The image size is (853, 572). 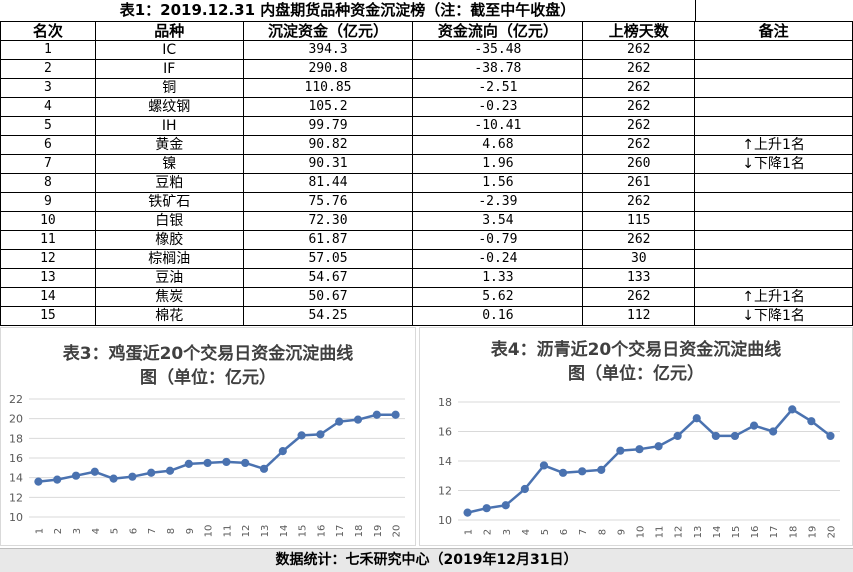 I want to click on cell-variety: 豆粕, so click(x=169, y=183).